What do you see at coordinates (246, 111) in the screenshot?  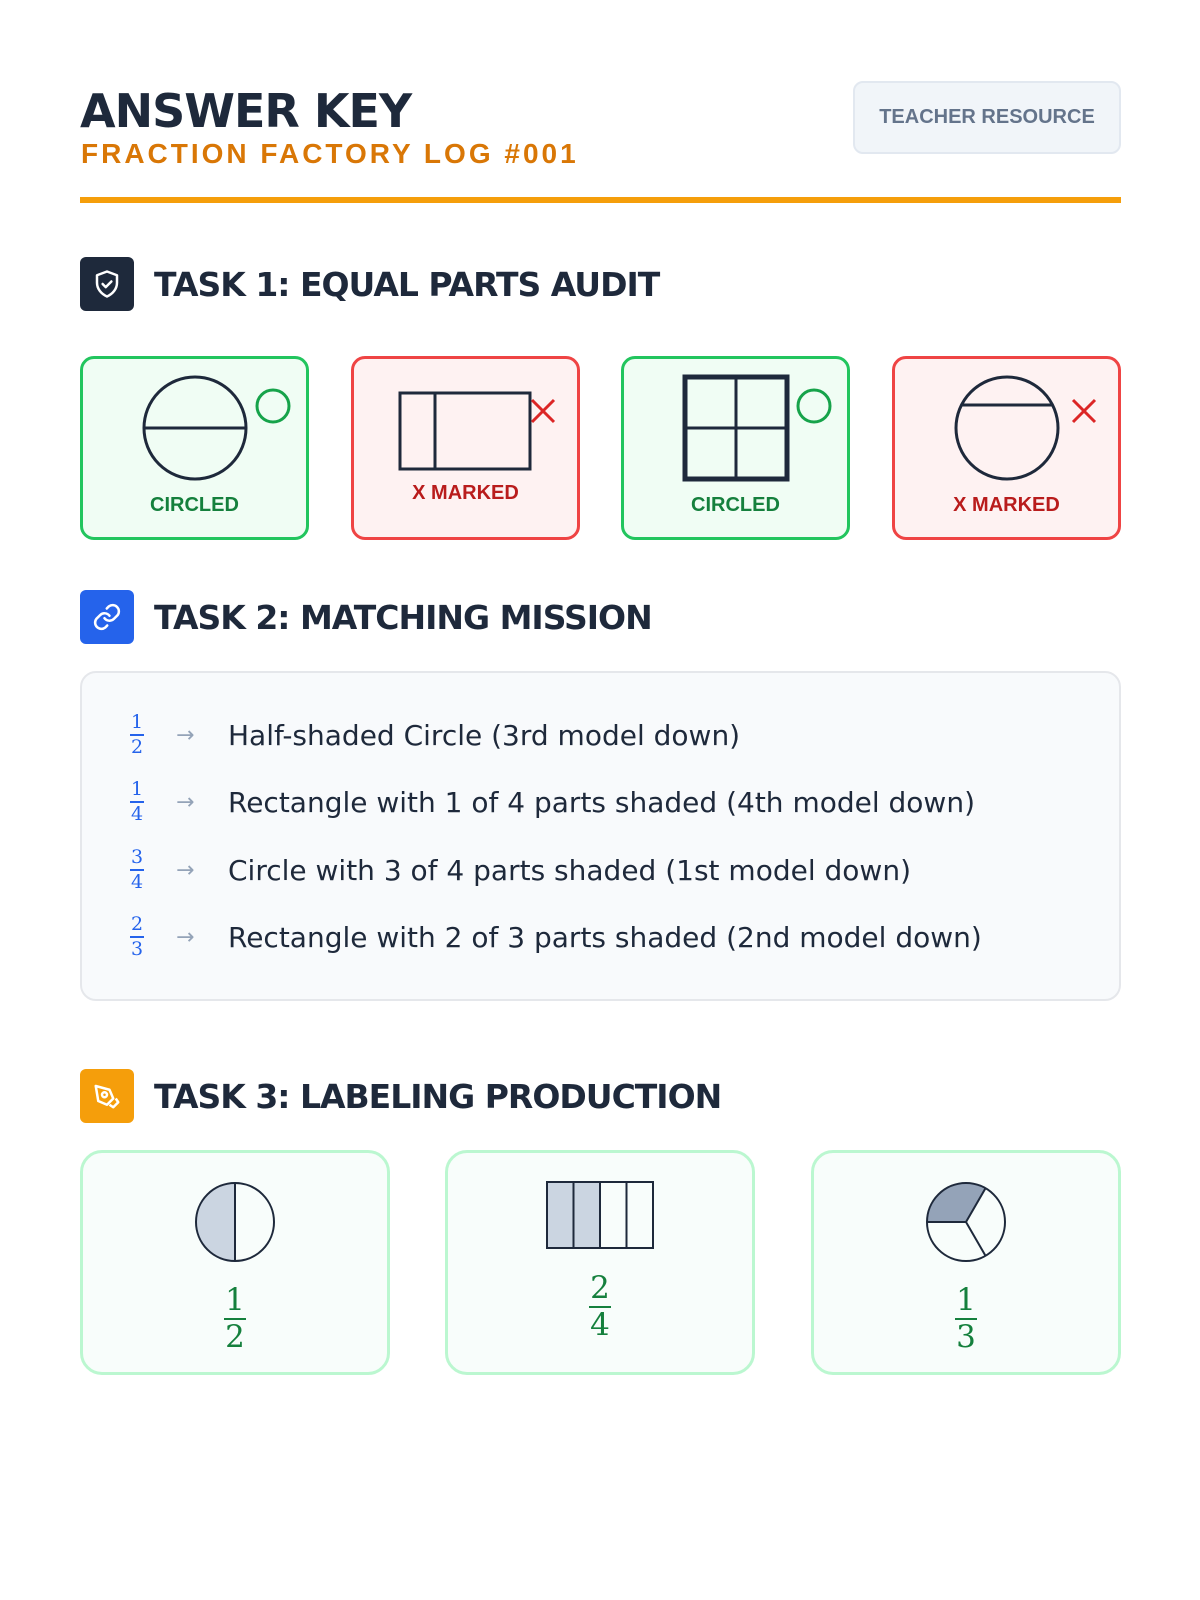 I see `page-title: ANSWER KEY` at bounding box center [246, 111].